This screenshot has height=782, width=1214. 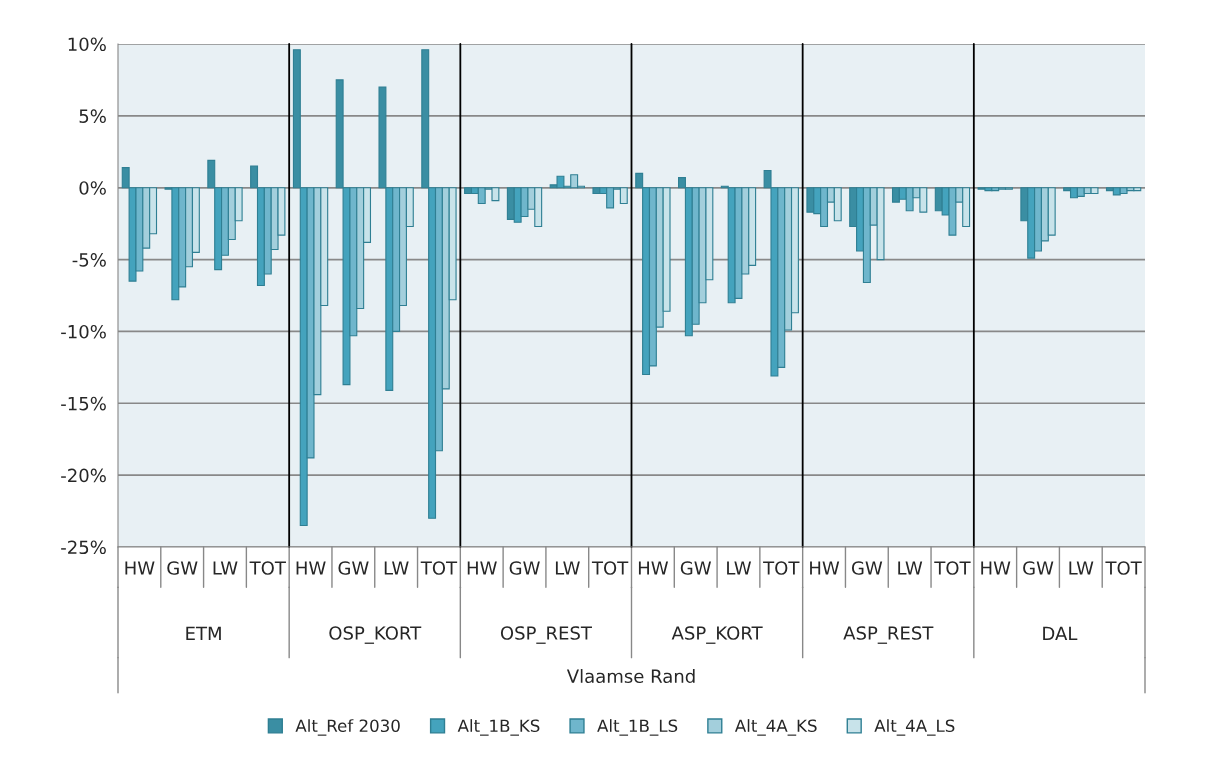 I want to click on legend-label: Alt_1B_LS, so click(x=637, y=727).